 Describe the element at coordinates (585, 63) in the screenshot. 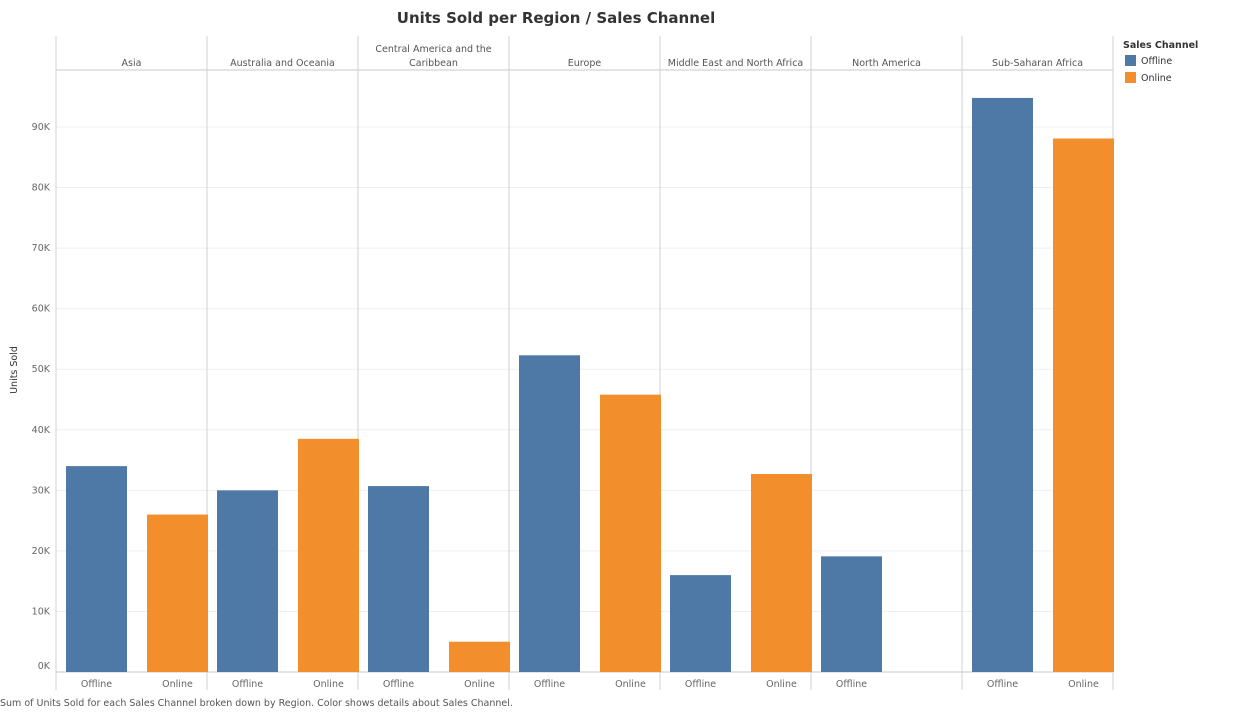

I see `region-header: Europe` at that location.